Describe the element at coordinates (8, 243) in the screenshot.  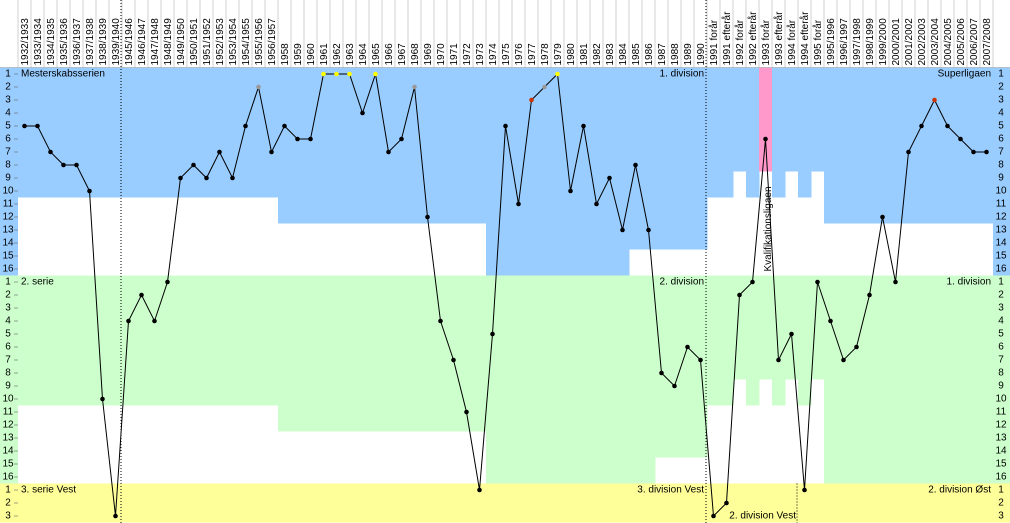
I see `y-tick-label: 14` at that location.